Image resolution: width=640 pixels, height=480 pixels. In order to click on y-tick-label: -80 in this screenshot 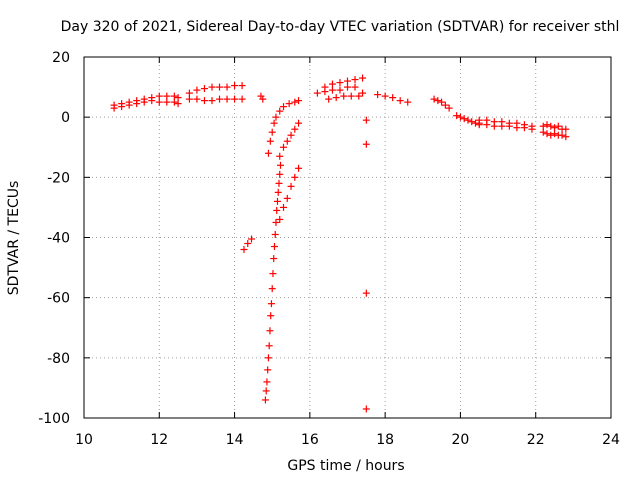, I will do `click(58, 359)`.